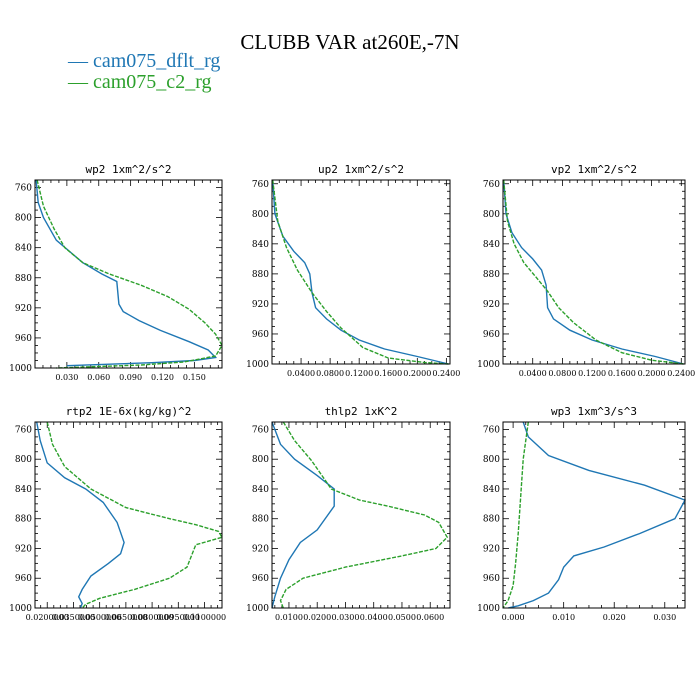  I want to click on x-tick-label: 0.000, so click(513, 617).